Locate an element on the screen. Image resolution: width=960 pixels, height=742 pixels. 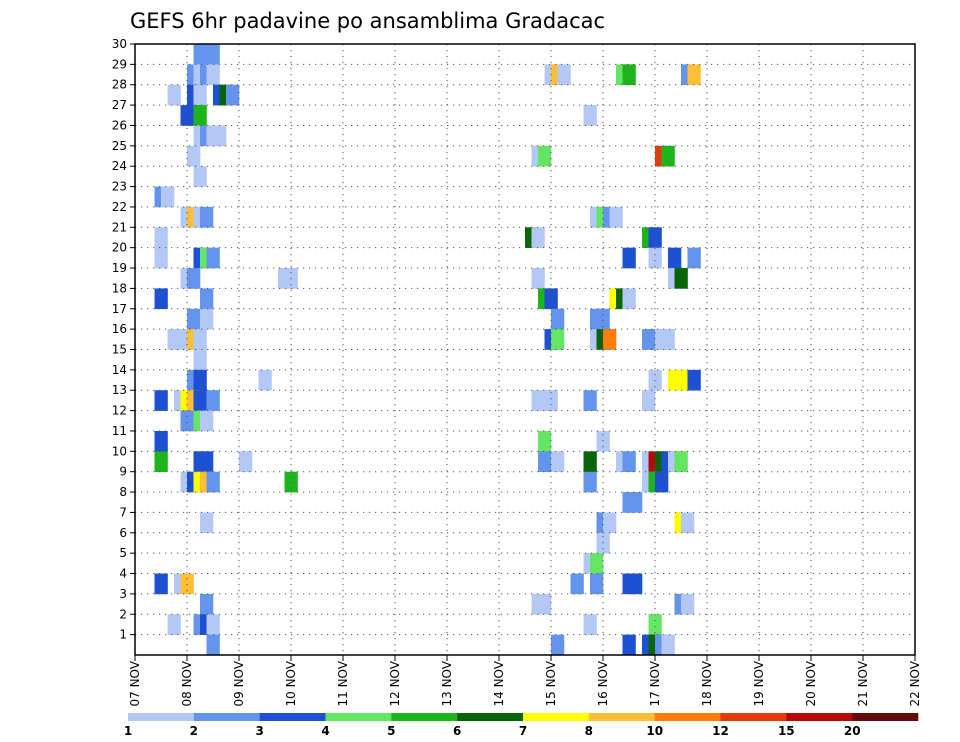
y-tick-label: 30 is located at coordinates (119, 44).